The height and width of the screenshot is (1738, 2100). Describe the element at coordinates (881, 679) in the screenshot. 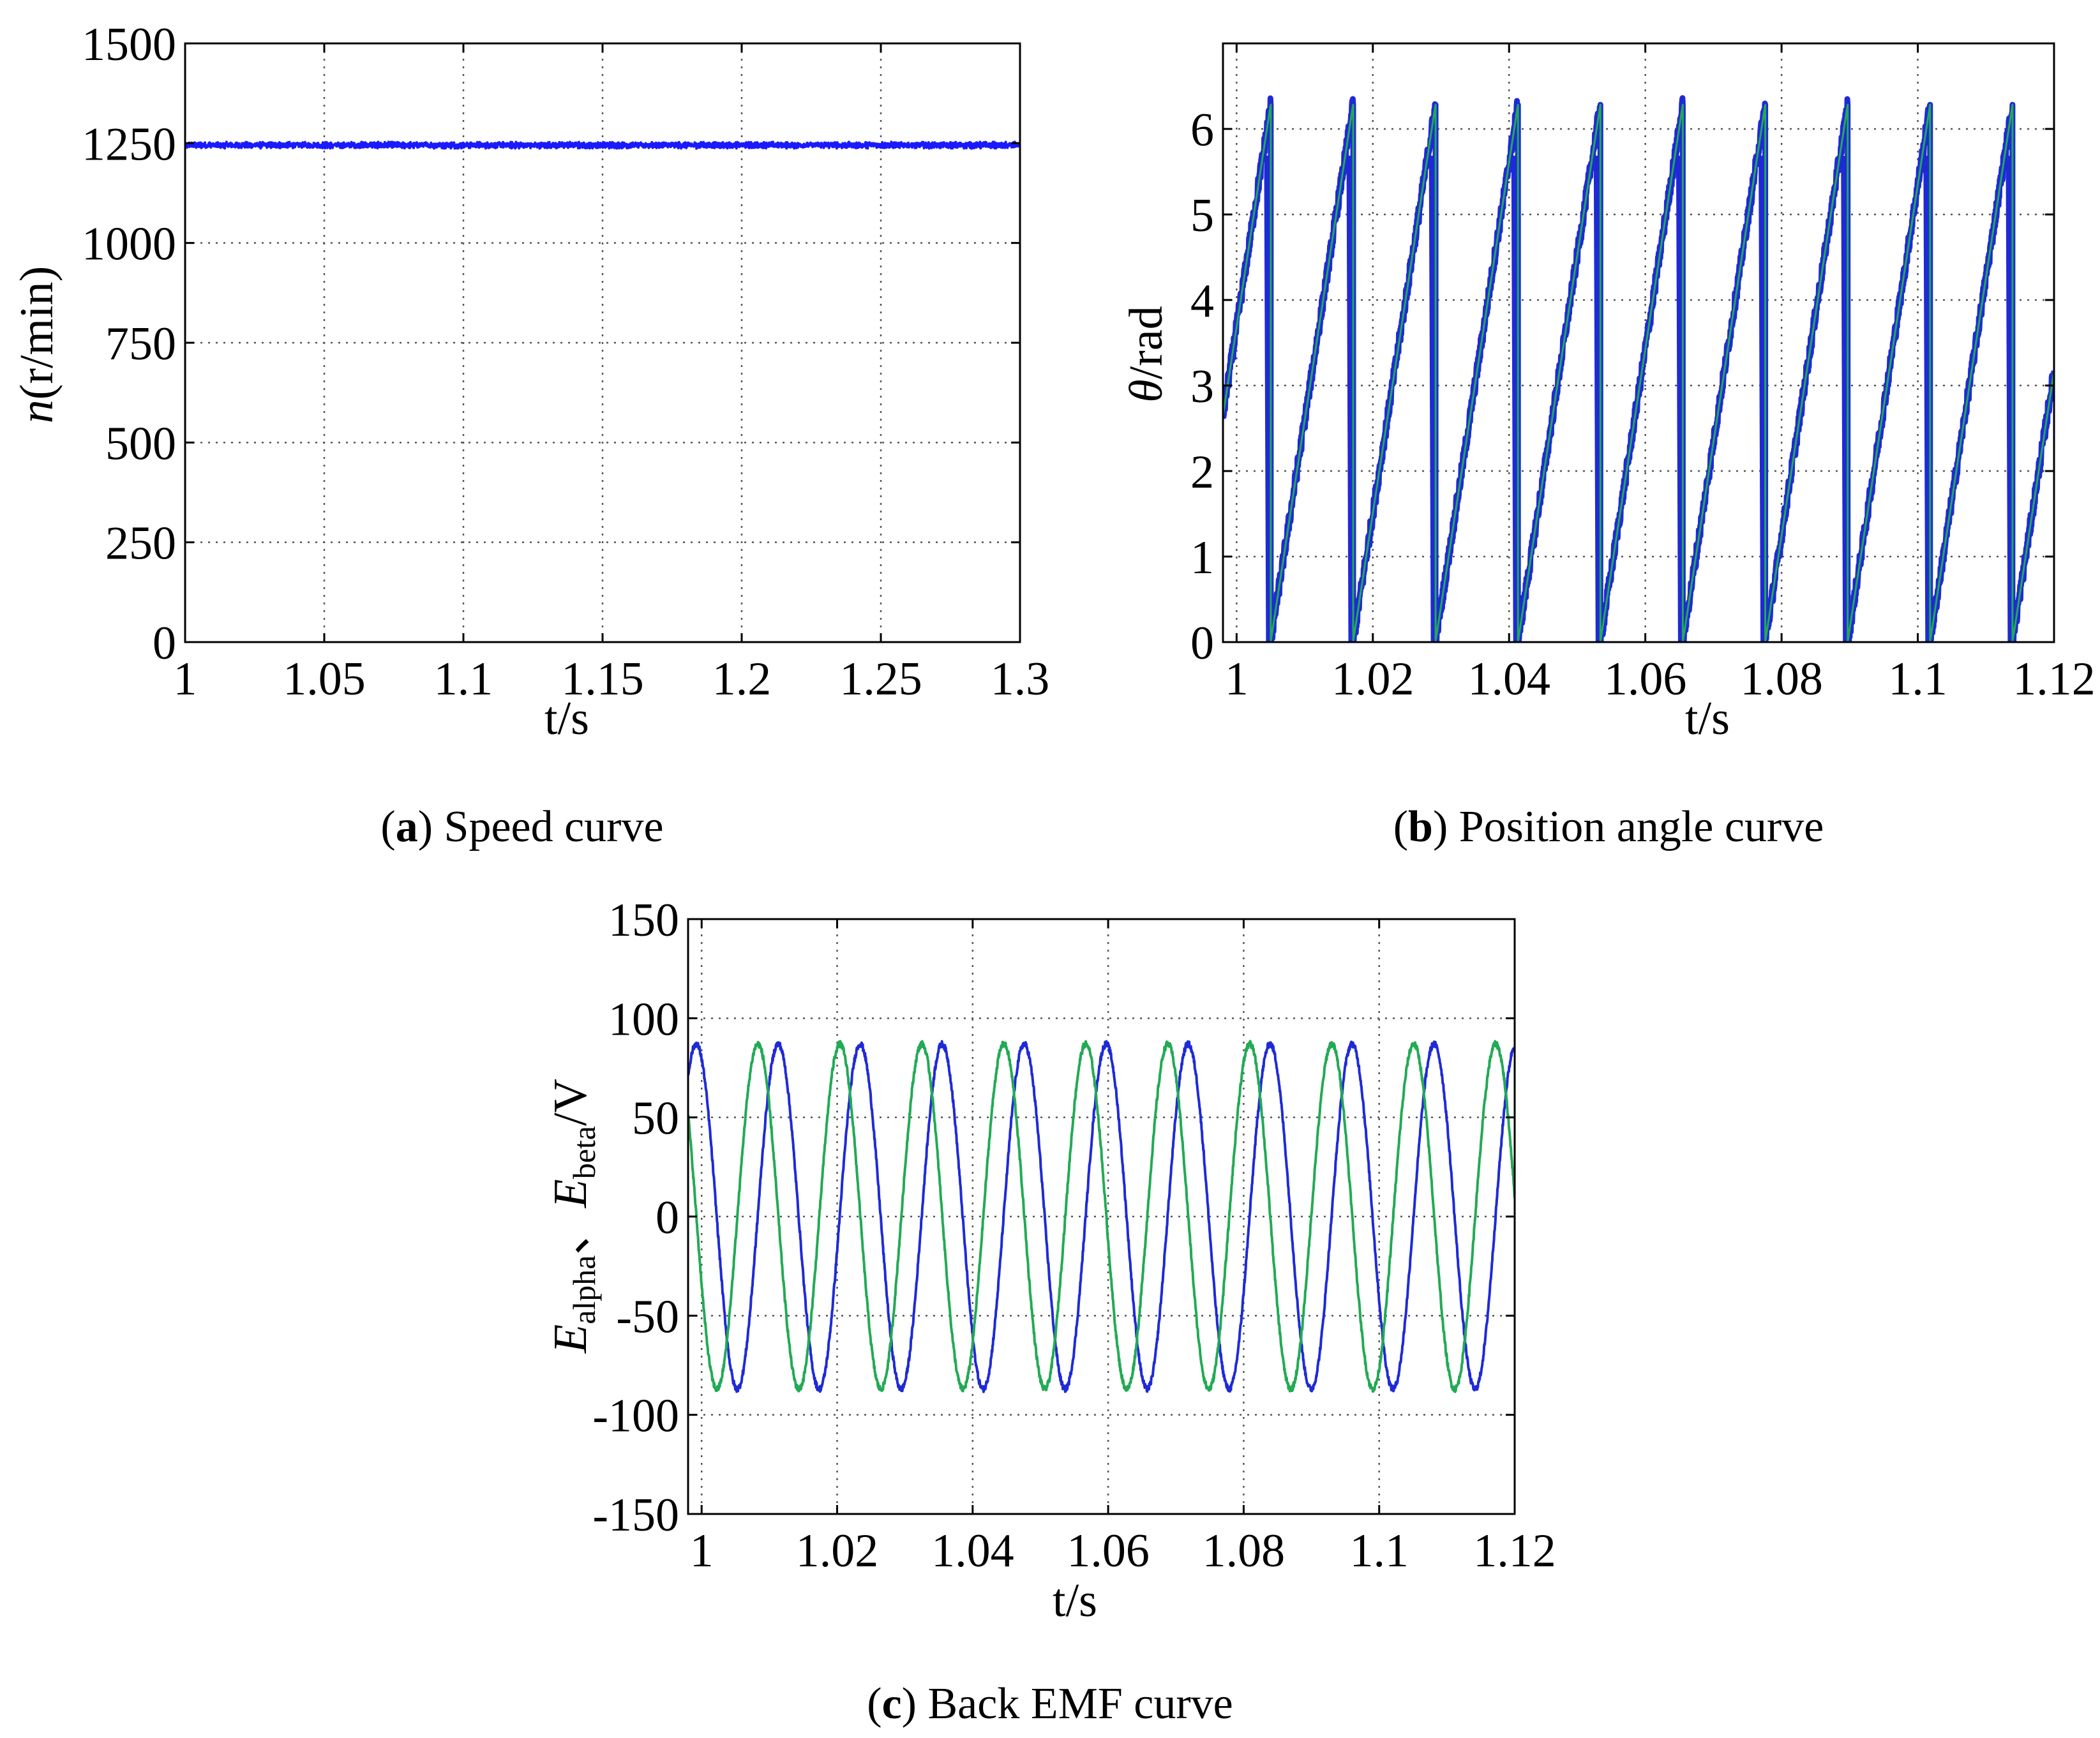

I see `x-tick-label: 1.25` at that location.